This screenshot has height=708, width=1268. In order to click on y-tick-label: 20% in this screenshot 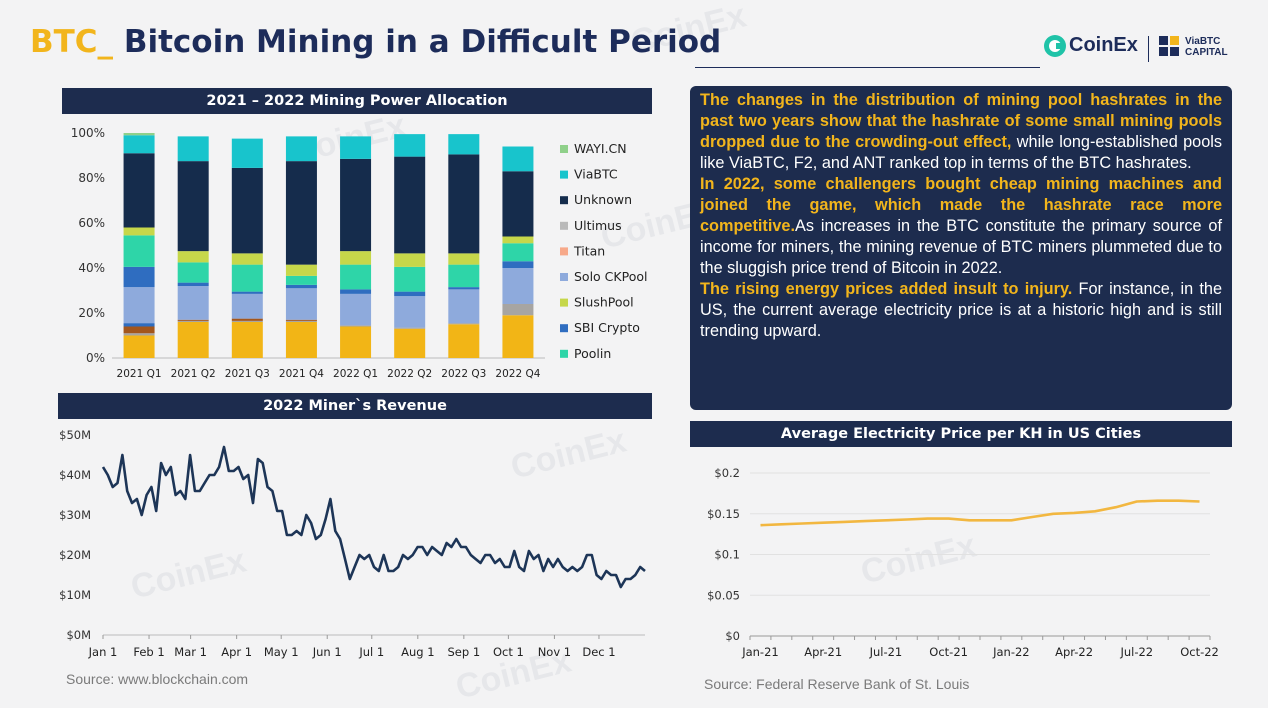, I will do `click(91, 313)`.